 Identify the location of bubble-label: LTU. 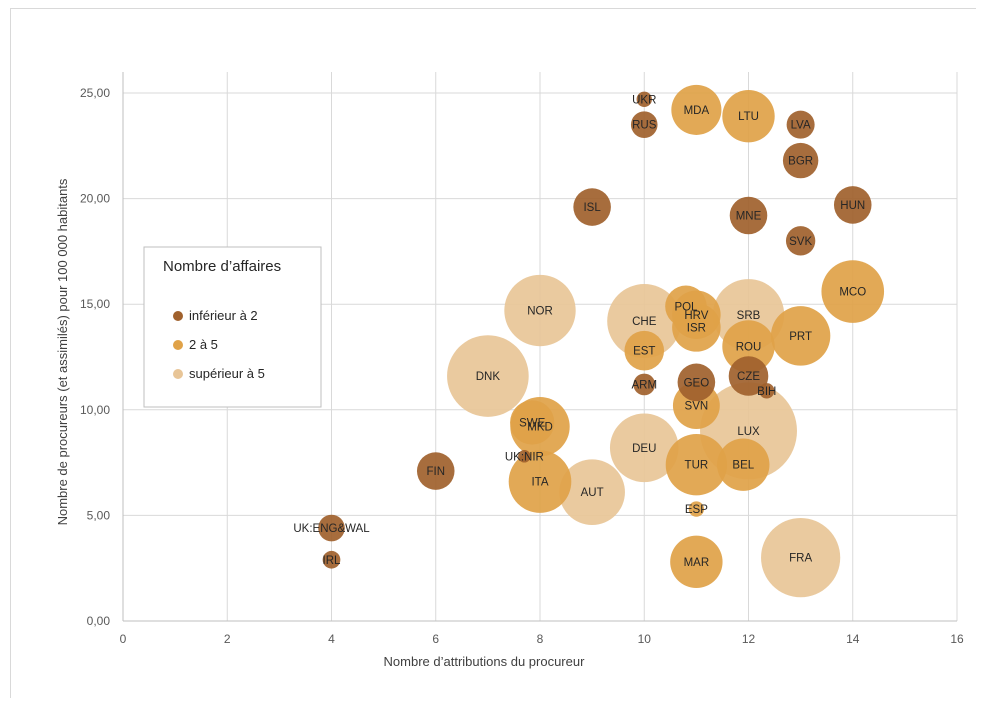
(748, 117).